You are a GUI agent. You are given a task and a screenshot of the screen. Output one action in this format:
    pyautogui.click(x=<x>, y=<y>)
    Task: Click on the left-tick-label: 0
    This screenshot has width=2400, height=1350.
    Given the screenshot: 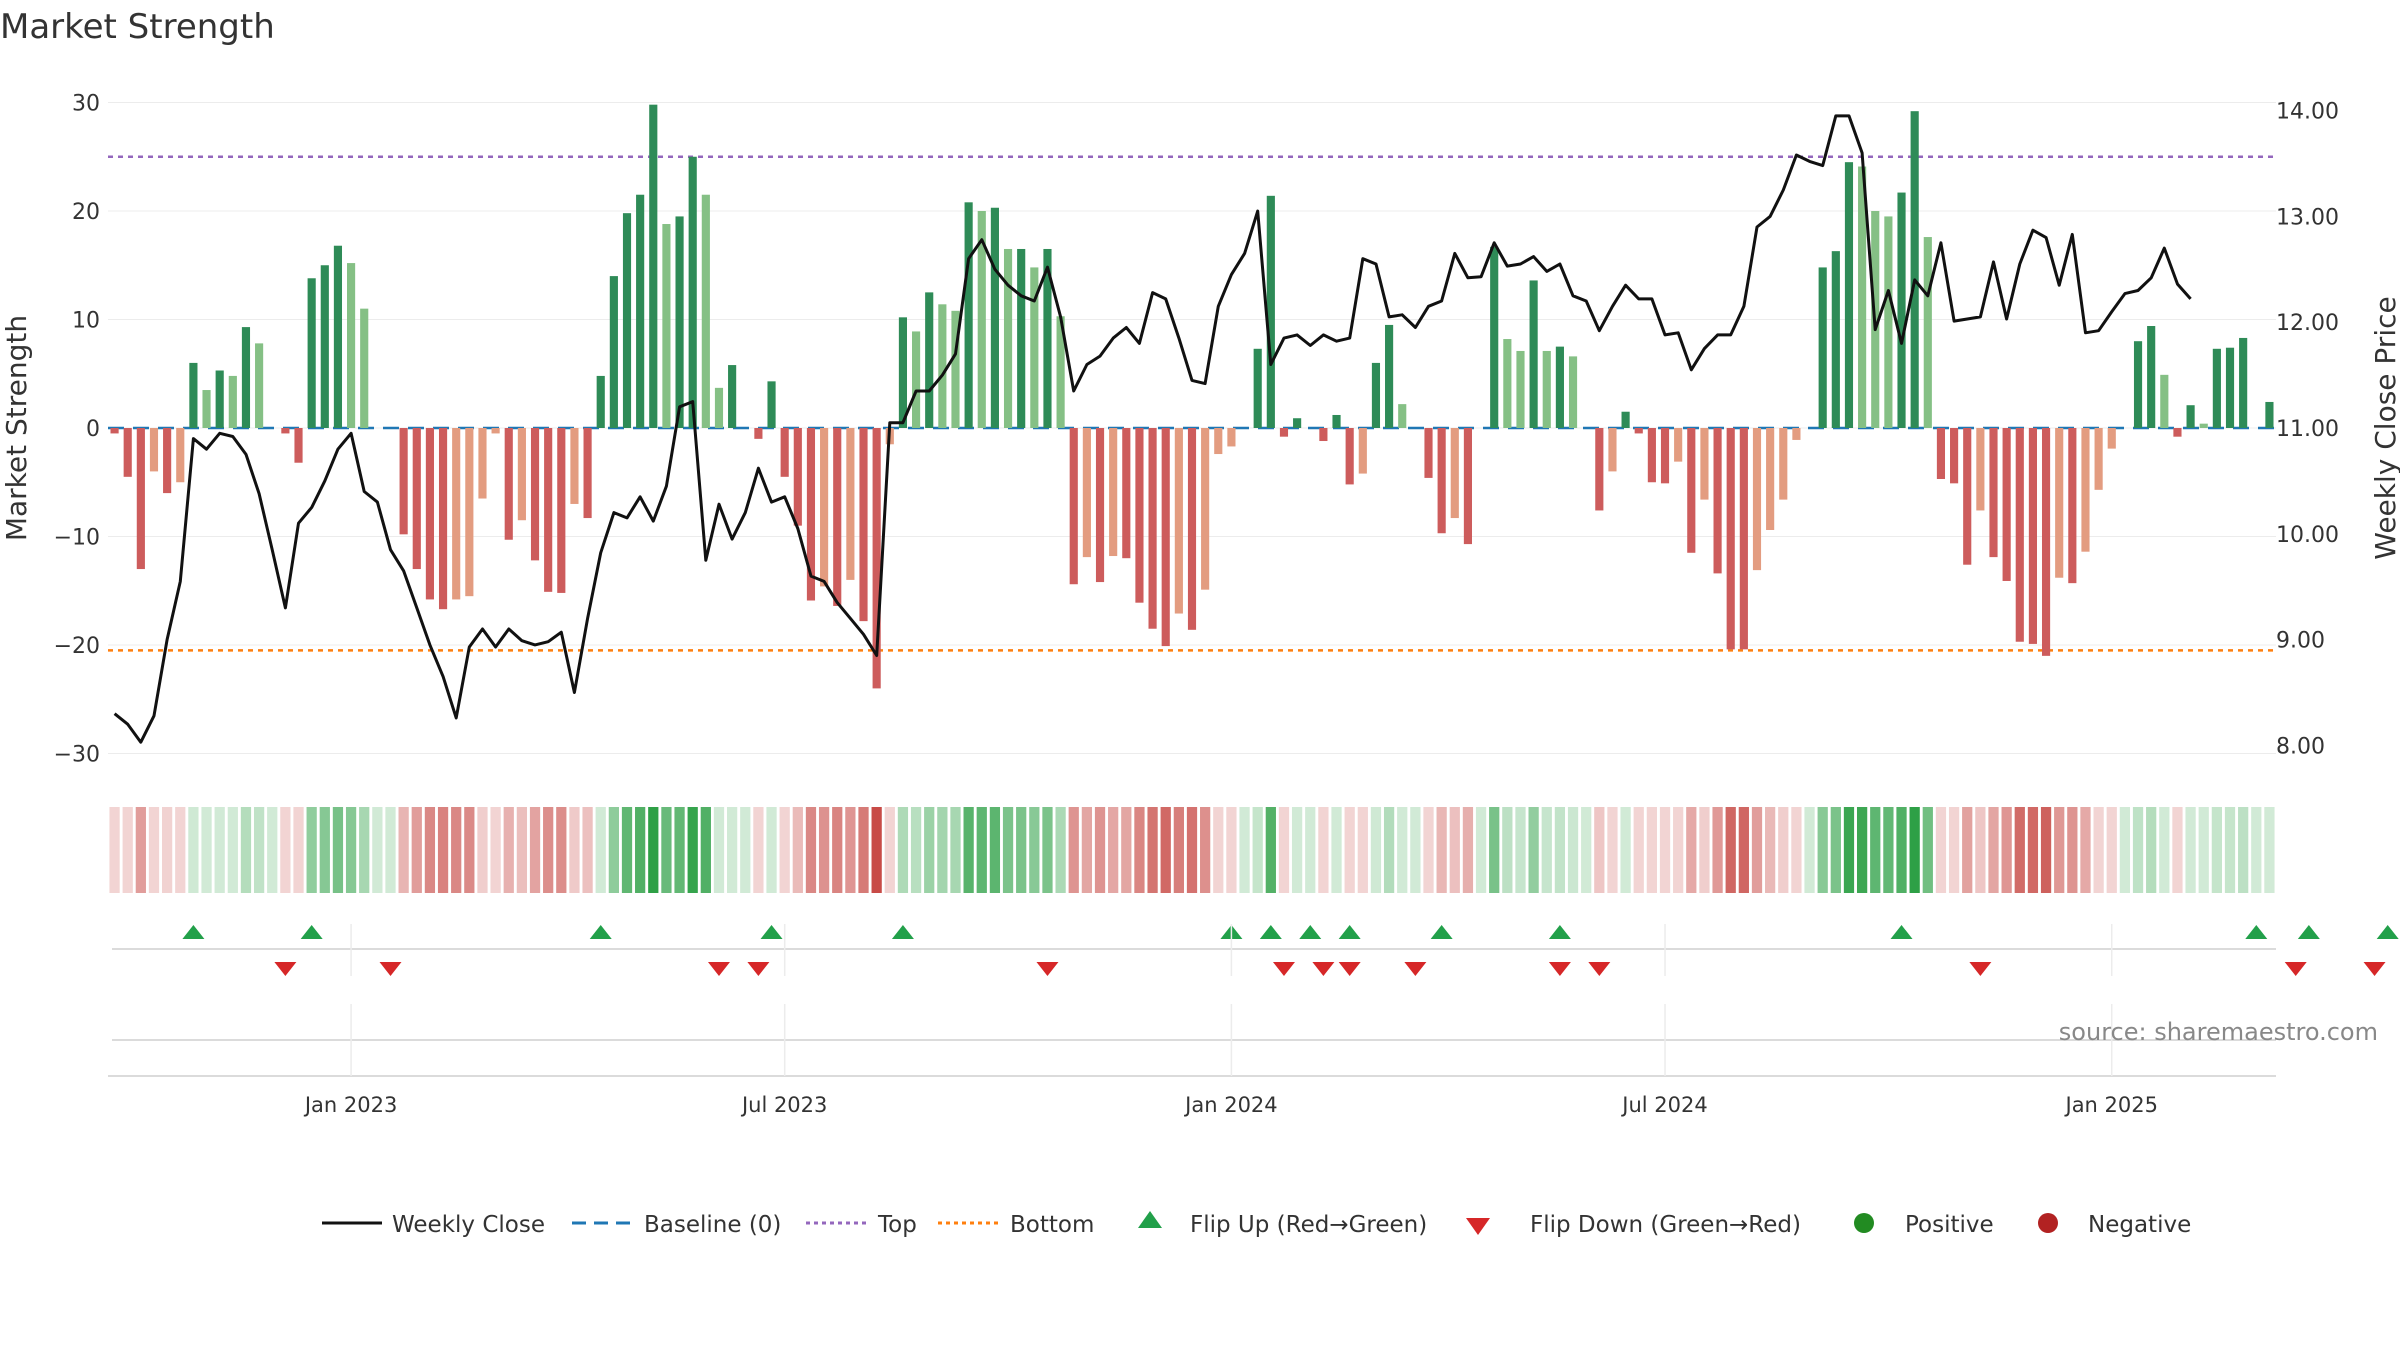 What is the action you would take?
    pyautogui.click(x=93, y=429)
    